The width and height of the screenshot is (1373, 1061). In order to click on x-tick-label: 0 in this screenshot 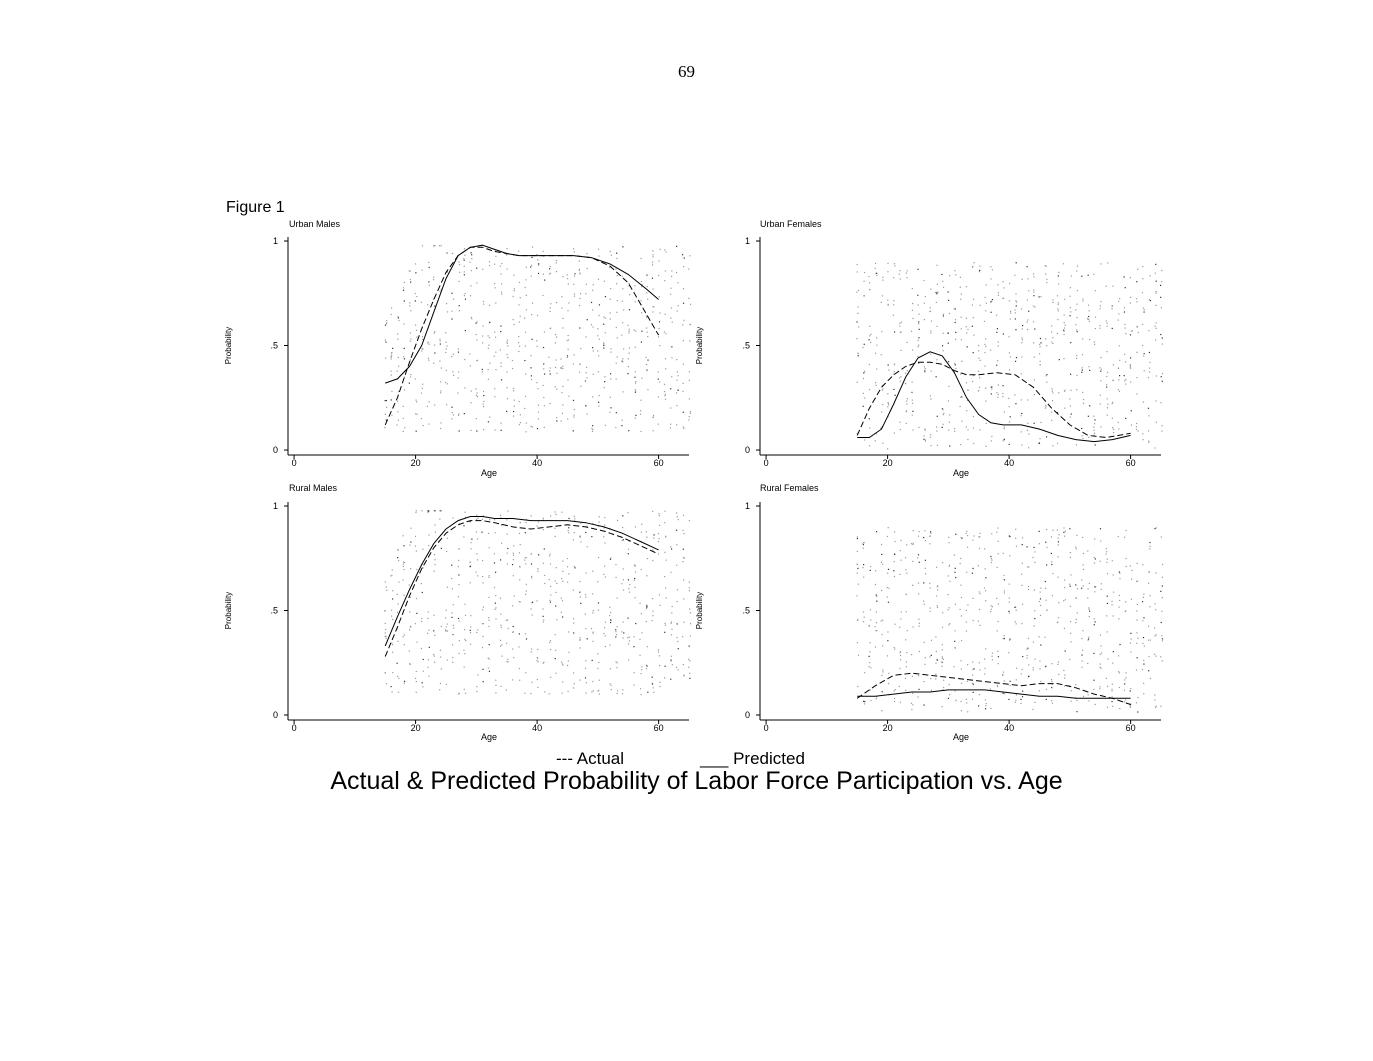, I will do `click(294, 728)`.